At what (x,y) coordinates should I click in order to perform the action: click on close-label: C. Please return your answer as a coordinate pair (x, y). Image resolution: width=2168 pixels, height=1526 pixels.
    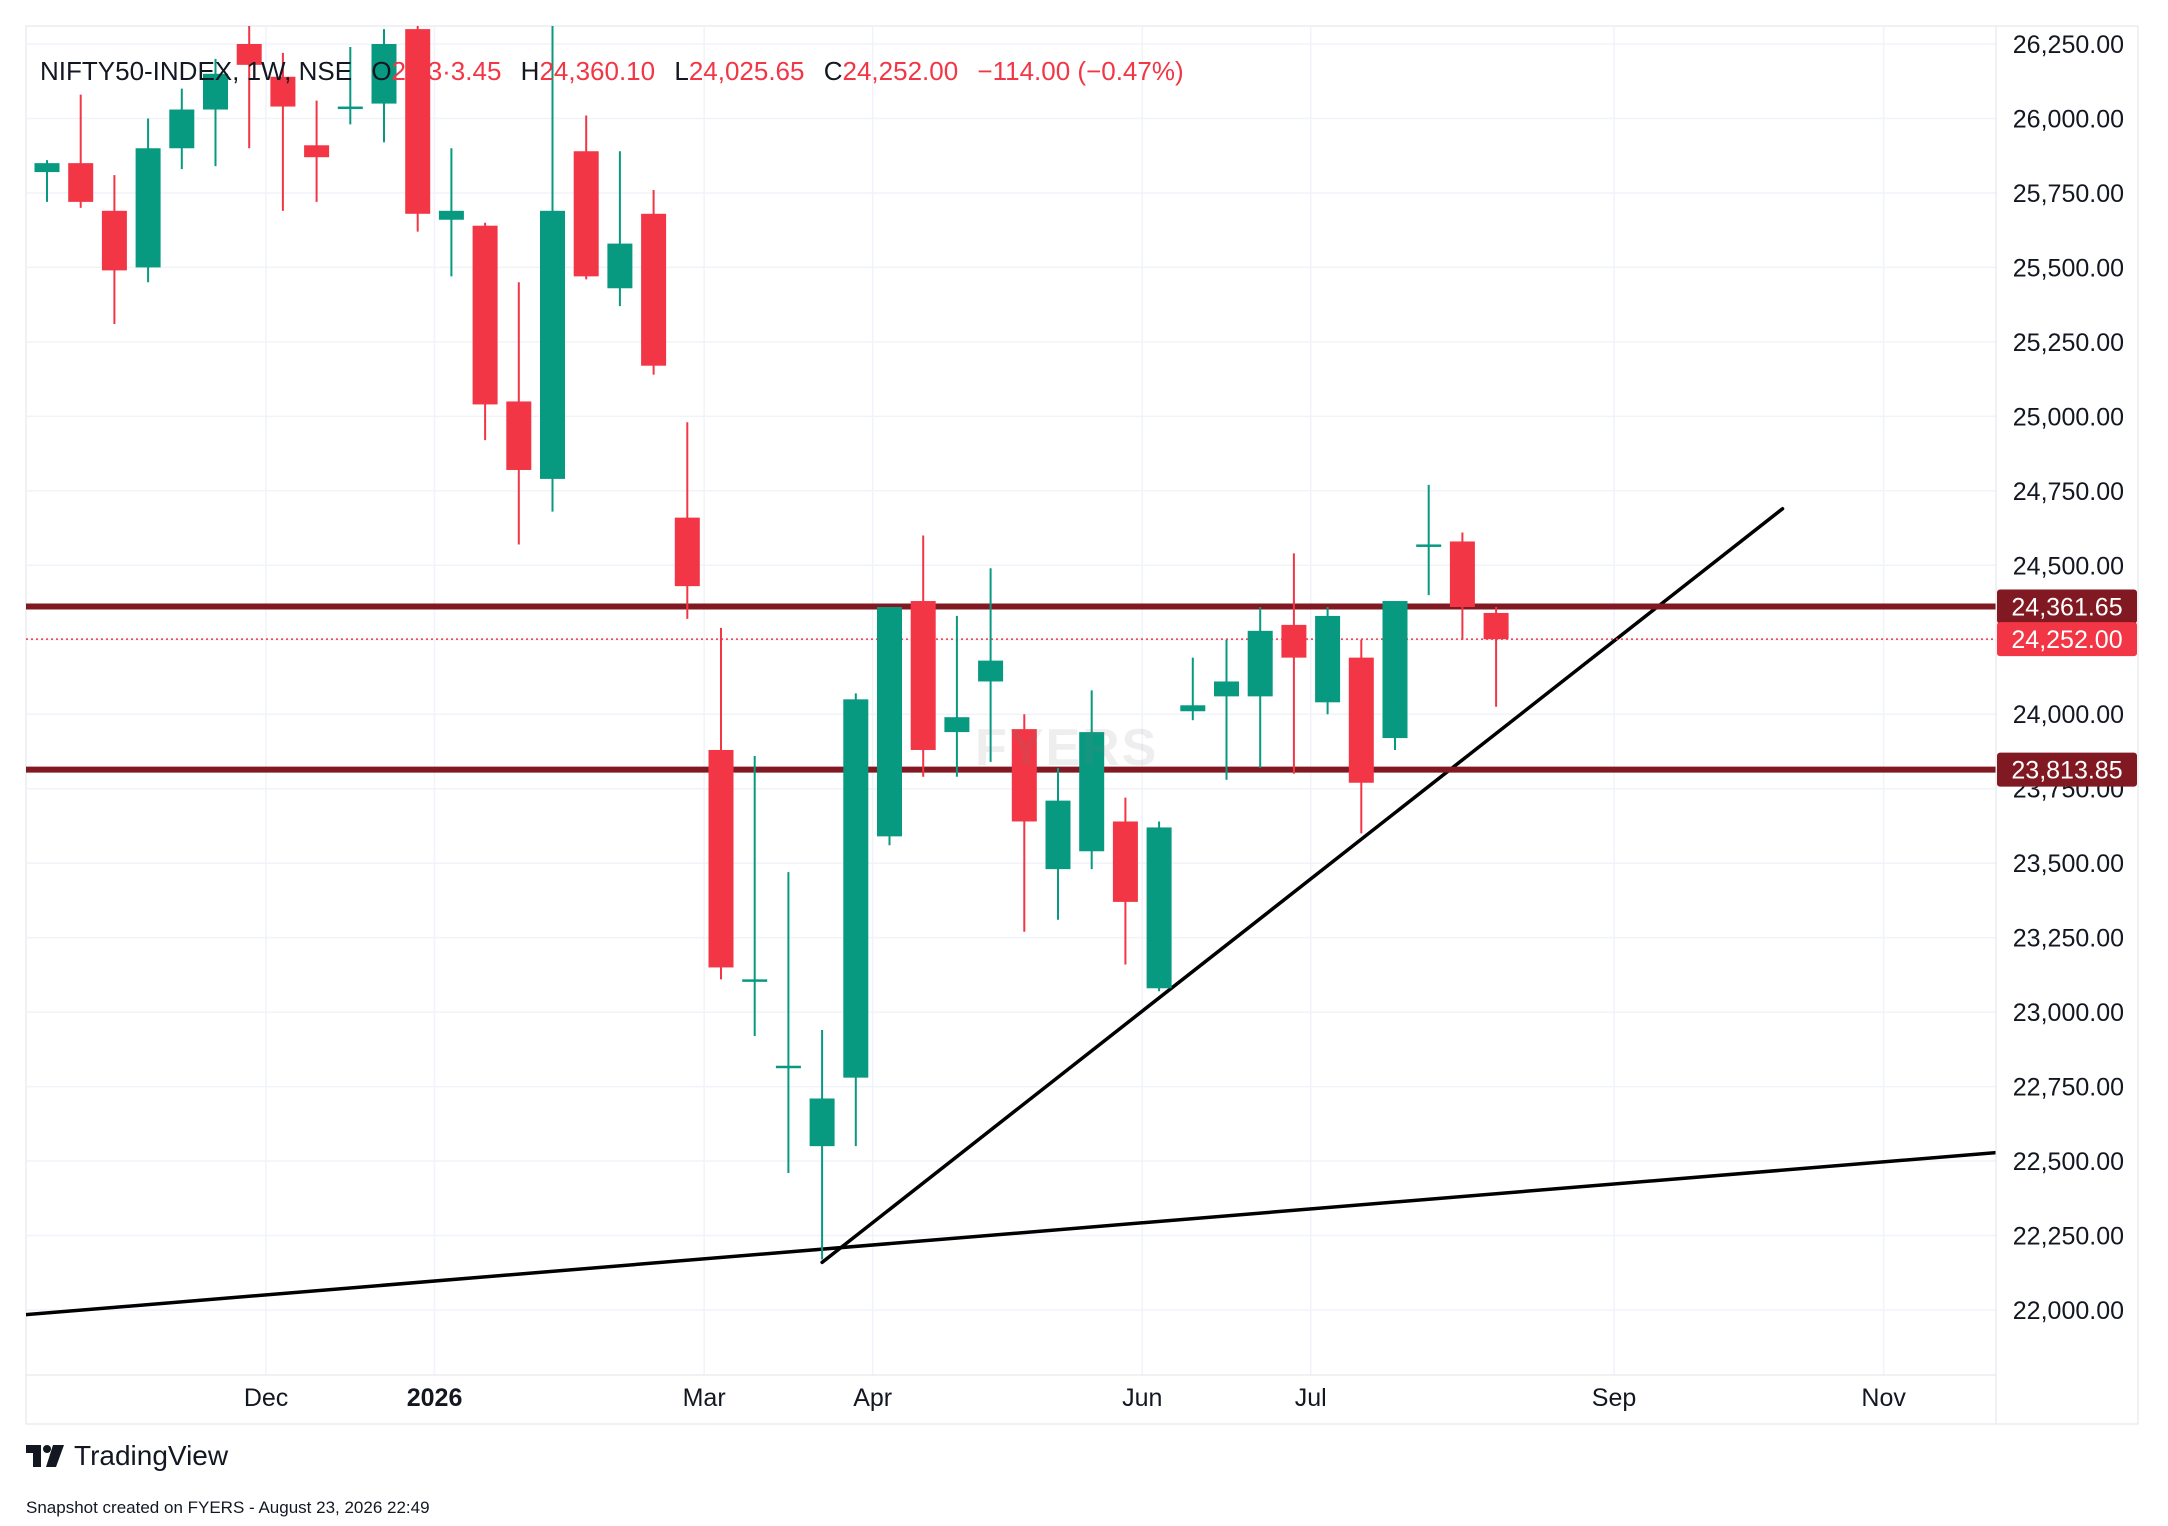
    Looking at the image, I should click on (833, 71).